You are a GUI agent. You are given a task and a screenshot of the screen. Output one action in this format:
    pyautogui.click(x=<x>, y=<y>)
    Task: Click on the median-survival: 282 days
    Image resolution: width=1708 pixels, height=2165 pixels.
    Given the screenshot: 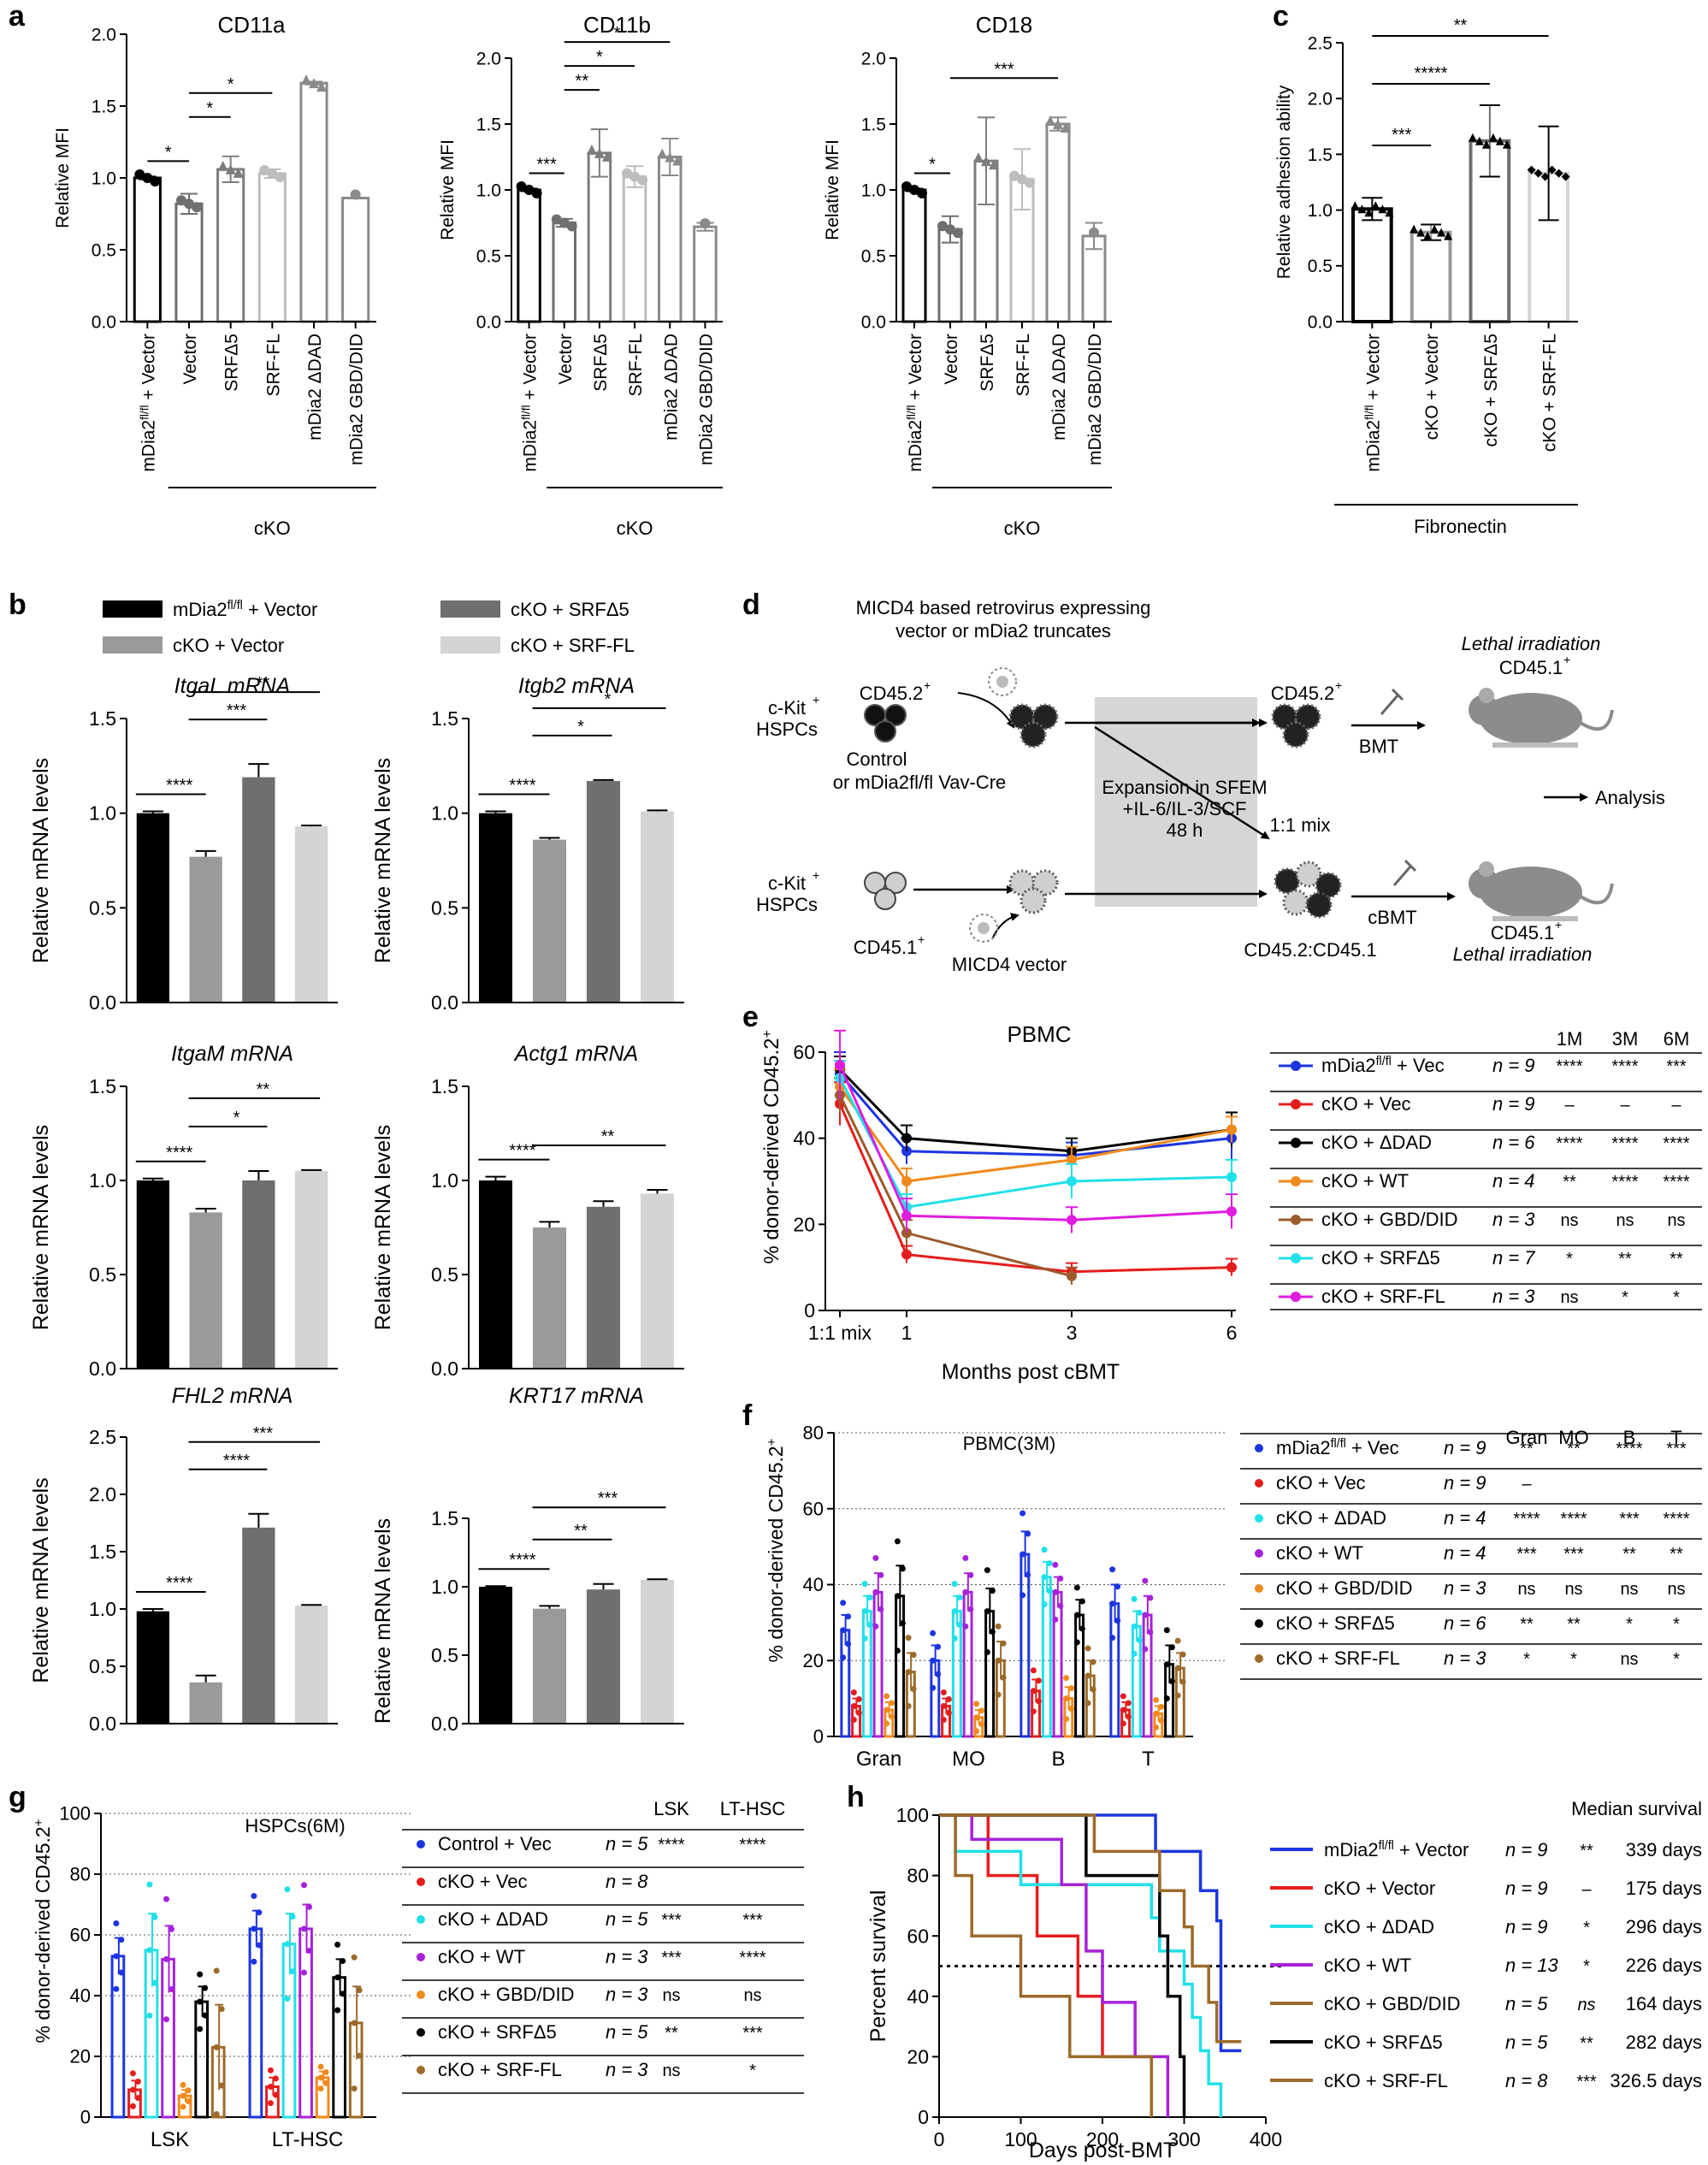 What is the action you would take?
    pyautogui.click(x=1664, y=2043)
    